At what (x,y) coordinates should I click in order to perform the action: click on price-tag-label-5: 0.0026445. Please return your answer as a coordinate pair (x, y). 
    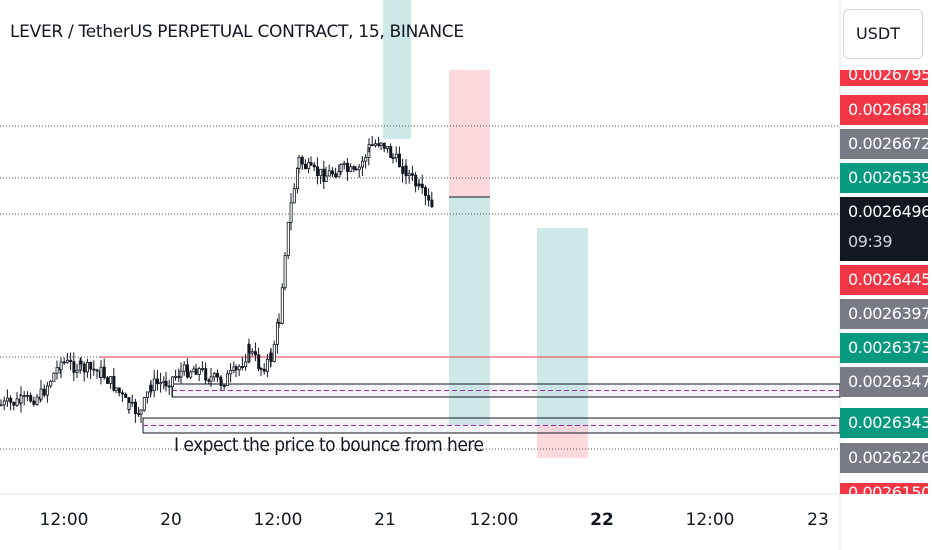
    Looking at the image, I should click on (888, 279).